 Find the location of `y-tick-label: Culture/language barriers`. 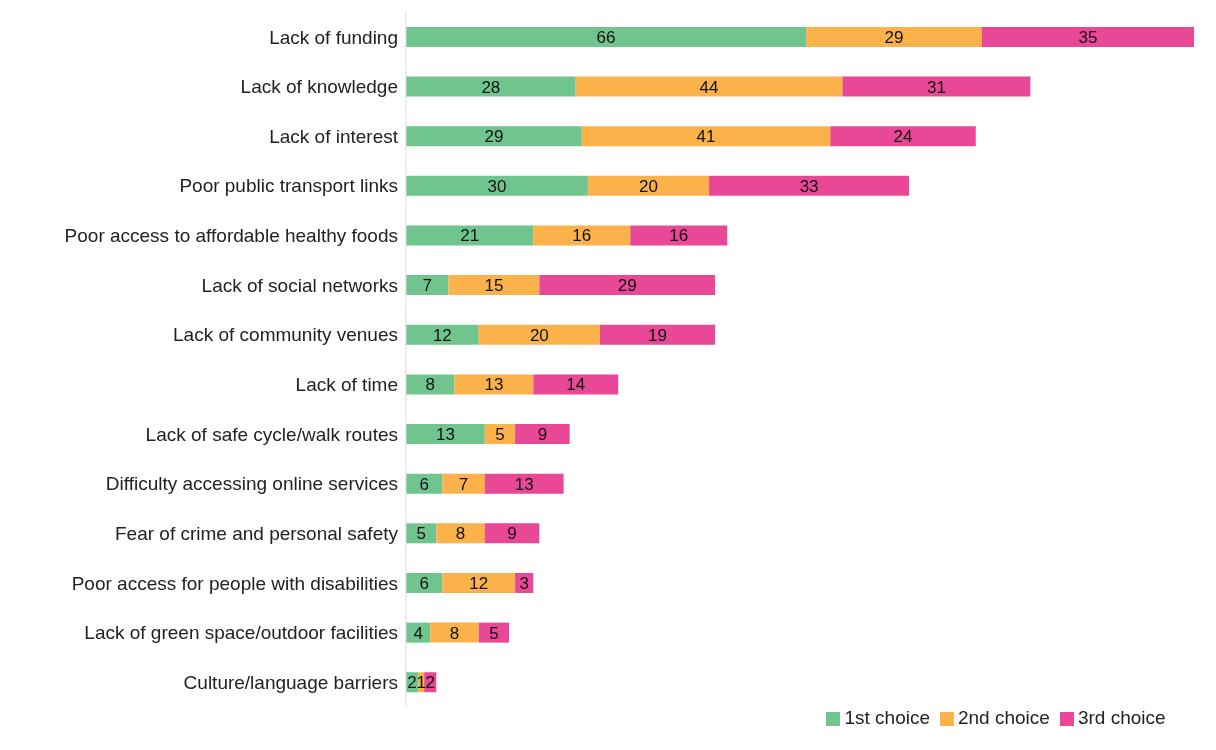

y-tick-label: Culture/language barriers is located at coordinates (290, 682).